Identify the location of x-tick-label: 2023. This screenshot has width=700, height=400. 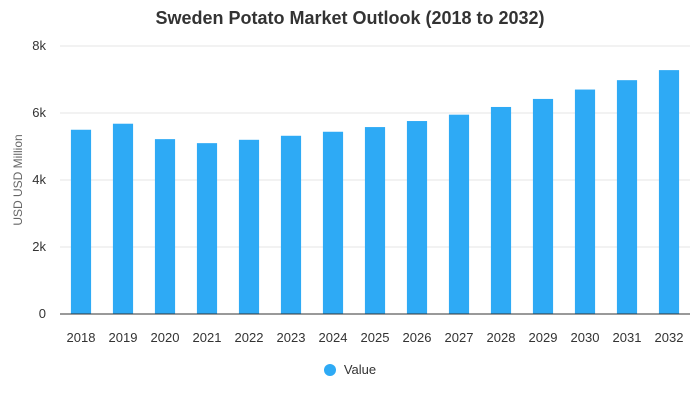
(291, 337).